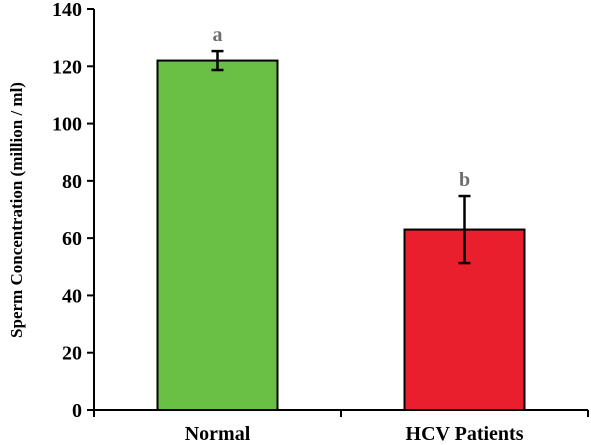  What do you see at coordinates (465, 434) in the screenshot?
I see `category-label: HCV Patients` at bounding box center [465, 434].